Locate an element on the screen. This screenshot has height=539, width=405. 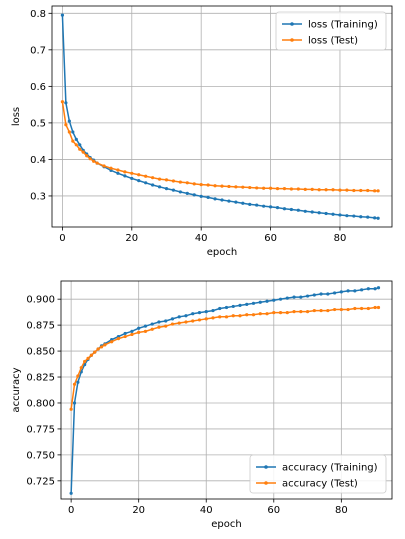
accuracy-legend: accuracy (Training) accuracy (Test) is located at coordinates (318, 474).